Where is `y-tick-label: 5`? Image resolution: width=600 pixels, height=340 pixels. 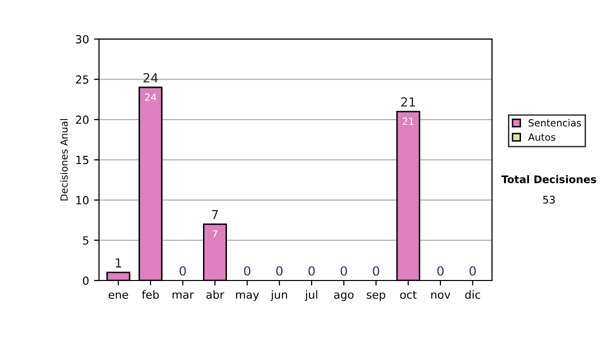 y-tick-label: 5 is located at coordinates (85, 240).